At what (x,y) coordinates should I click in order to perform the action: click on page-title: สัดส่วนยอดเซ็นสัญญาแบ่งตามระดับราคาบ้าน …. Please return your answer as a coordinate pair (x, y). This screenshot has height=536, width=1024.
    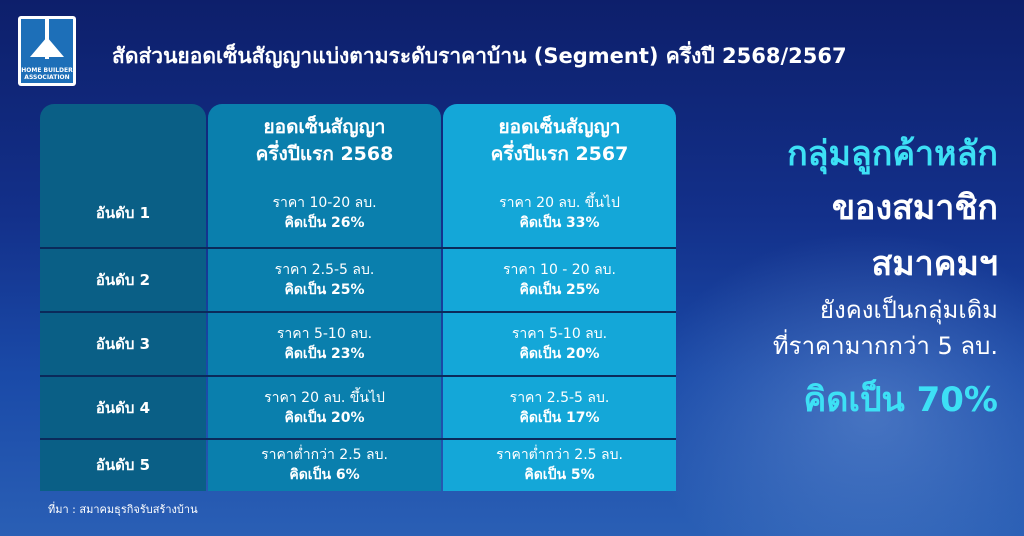
    Looking at the image, I should click on (479, 56).